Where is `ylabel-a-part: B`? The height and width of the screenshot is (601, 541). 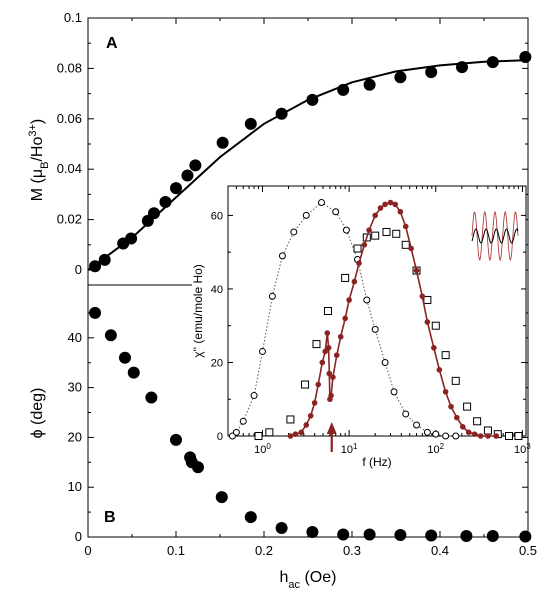 ylabel-a-part: B is located at coordinates (45, 165).